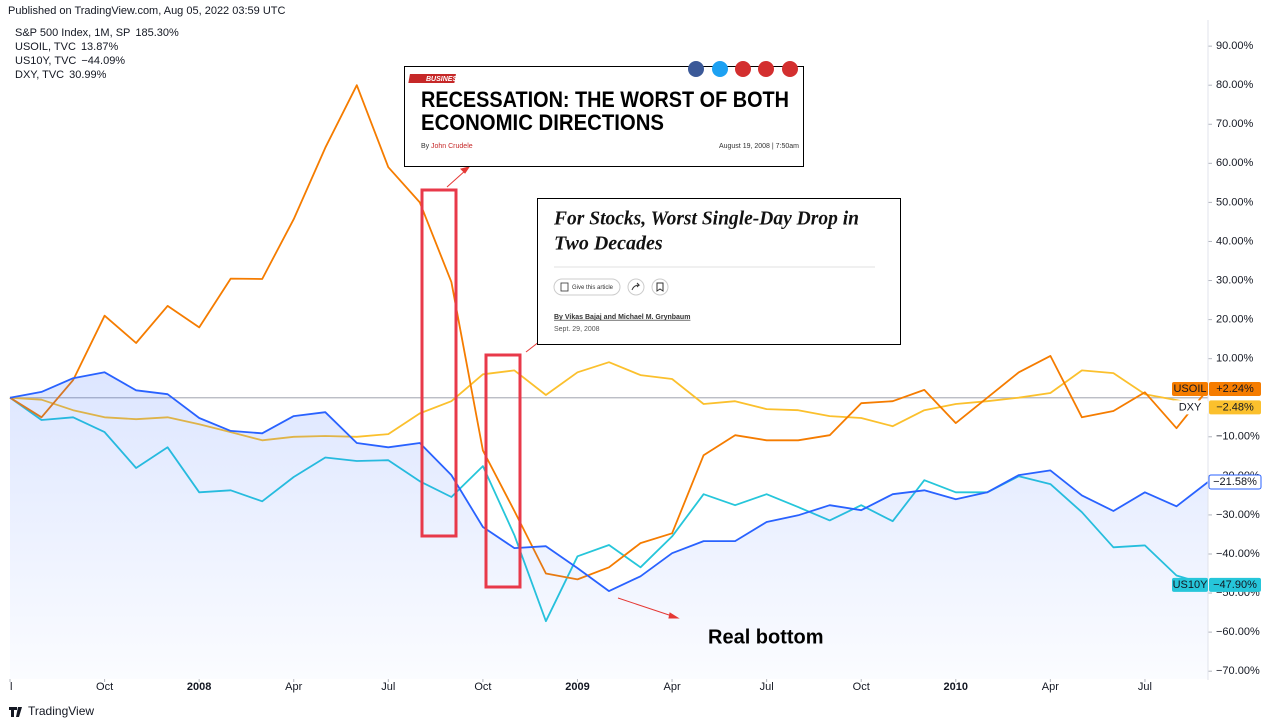 This screenshot has height=725, width=1279. Describe the element at coordinates (1238, 515) in the screenshot. I see `y-tick-label: −30.00%` at that location.